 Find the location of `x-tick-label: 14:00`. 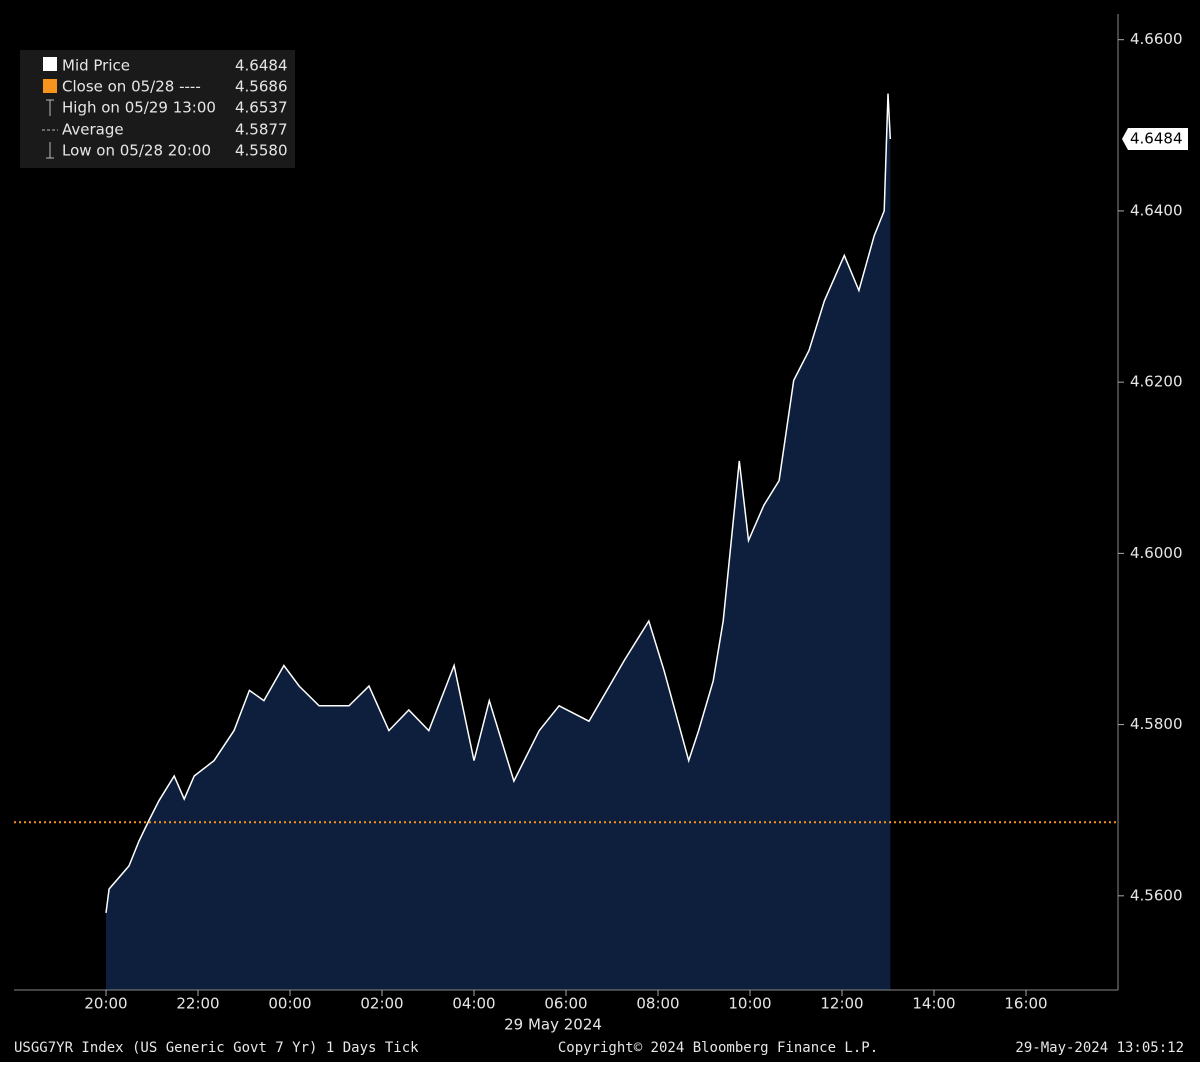

x-tick-label: 14:00 is located at coordinates (933, 1004).